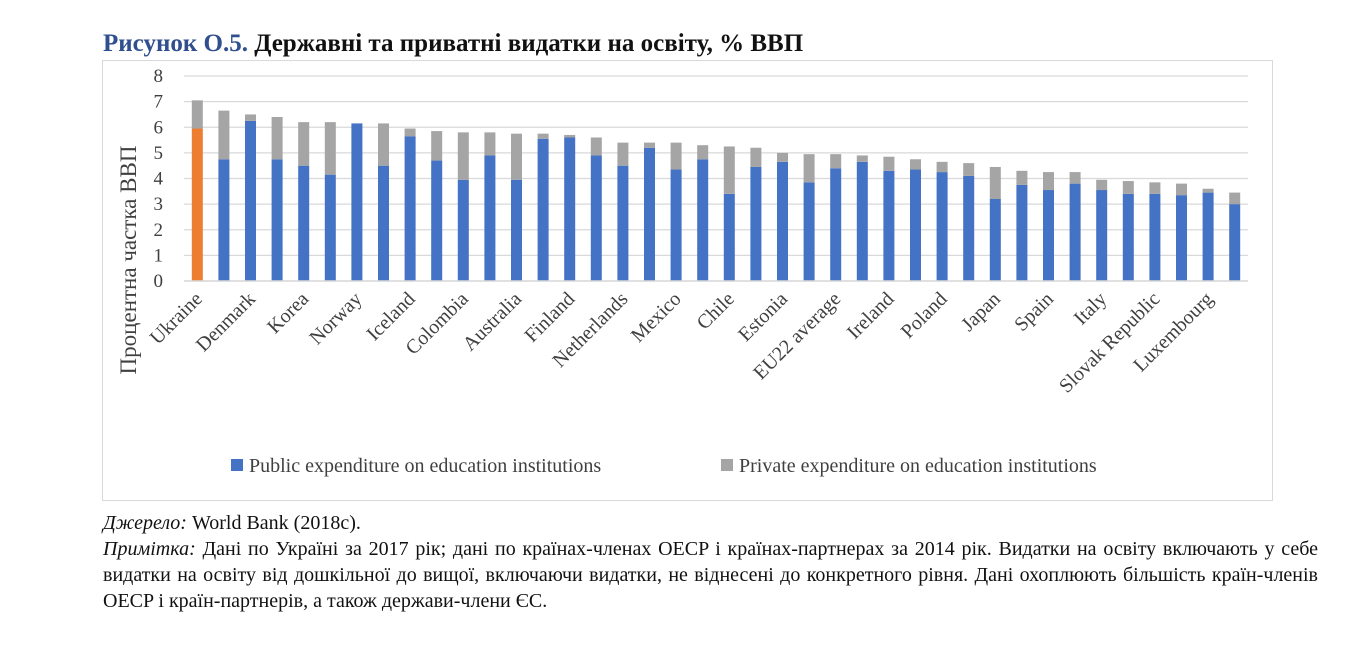  I want to click on y-tick-label: 7, so click(159, 102).